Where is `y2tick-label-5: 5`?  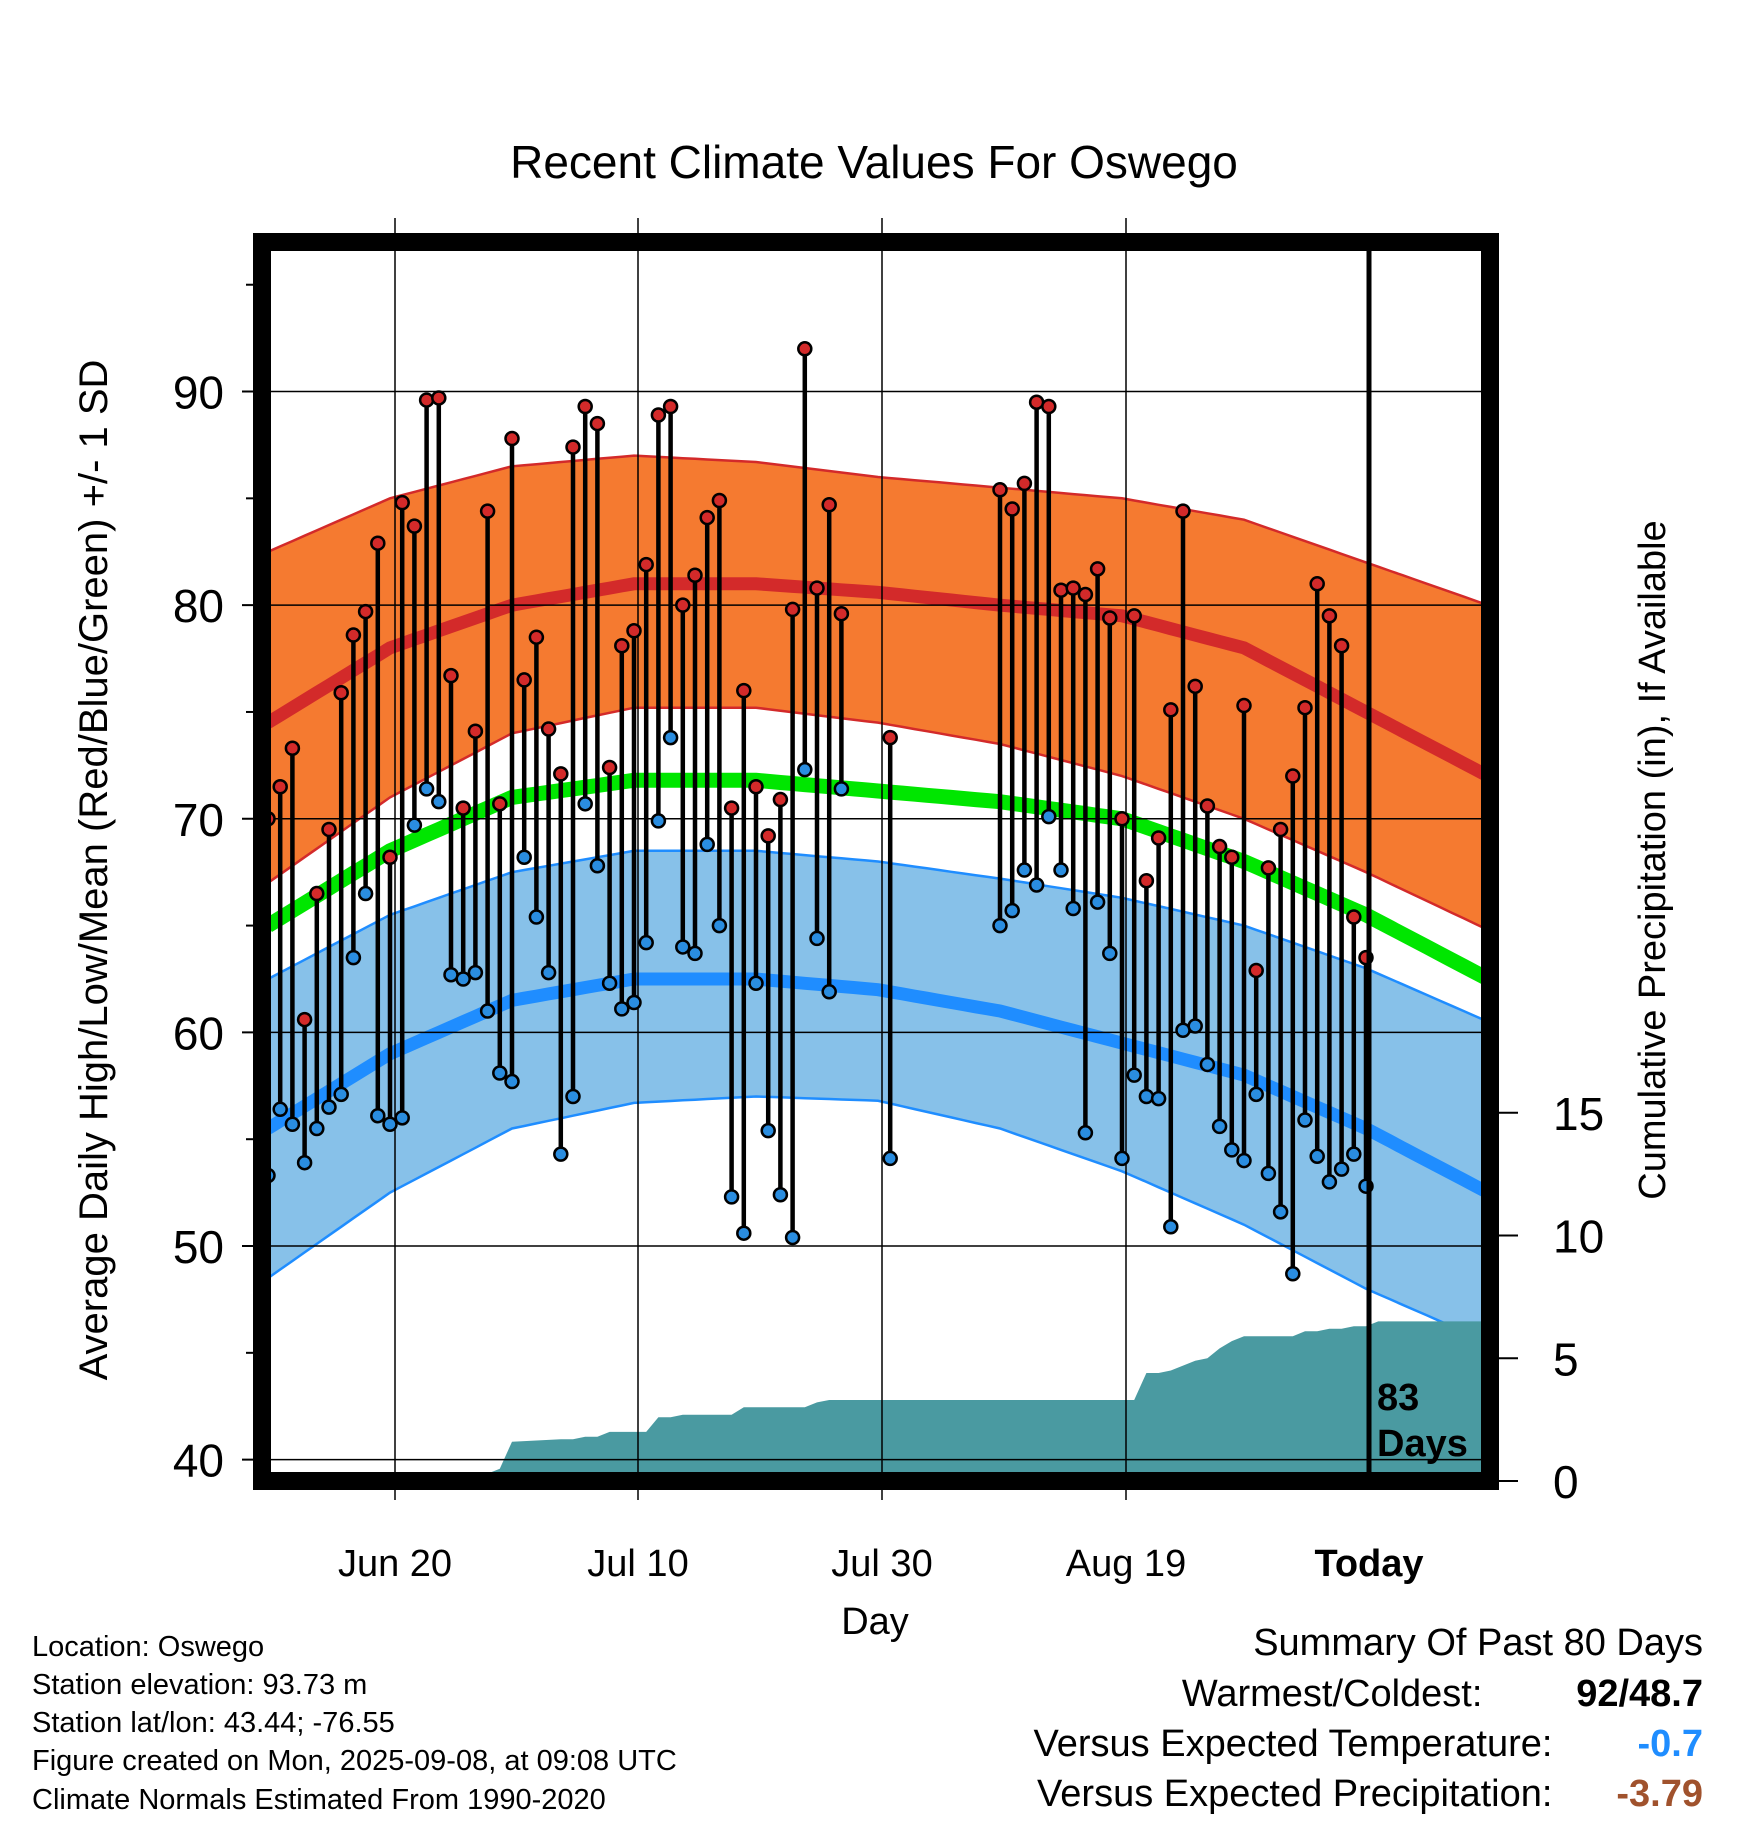
y2tick-label-5: 5 is located at coordinates (1566, 1359).